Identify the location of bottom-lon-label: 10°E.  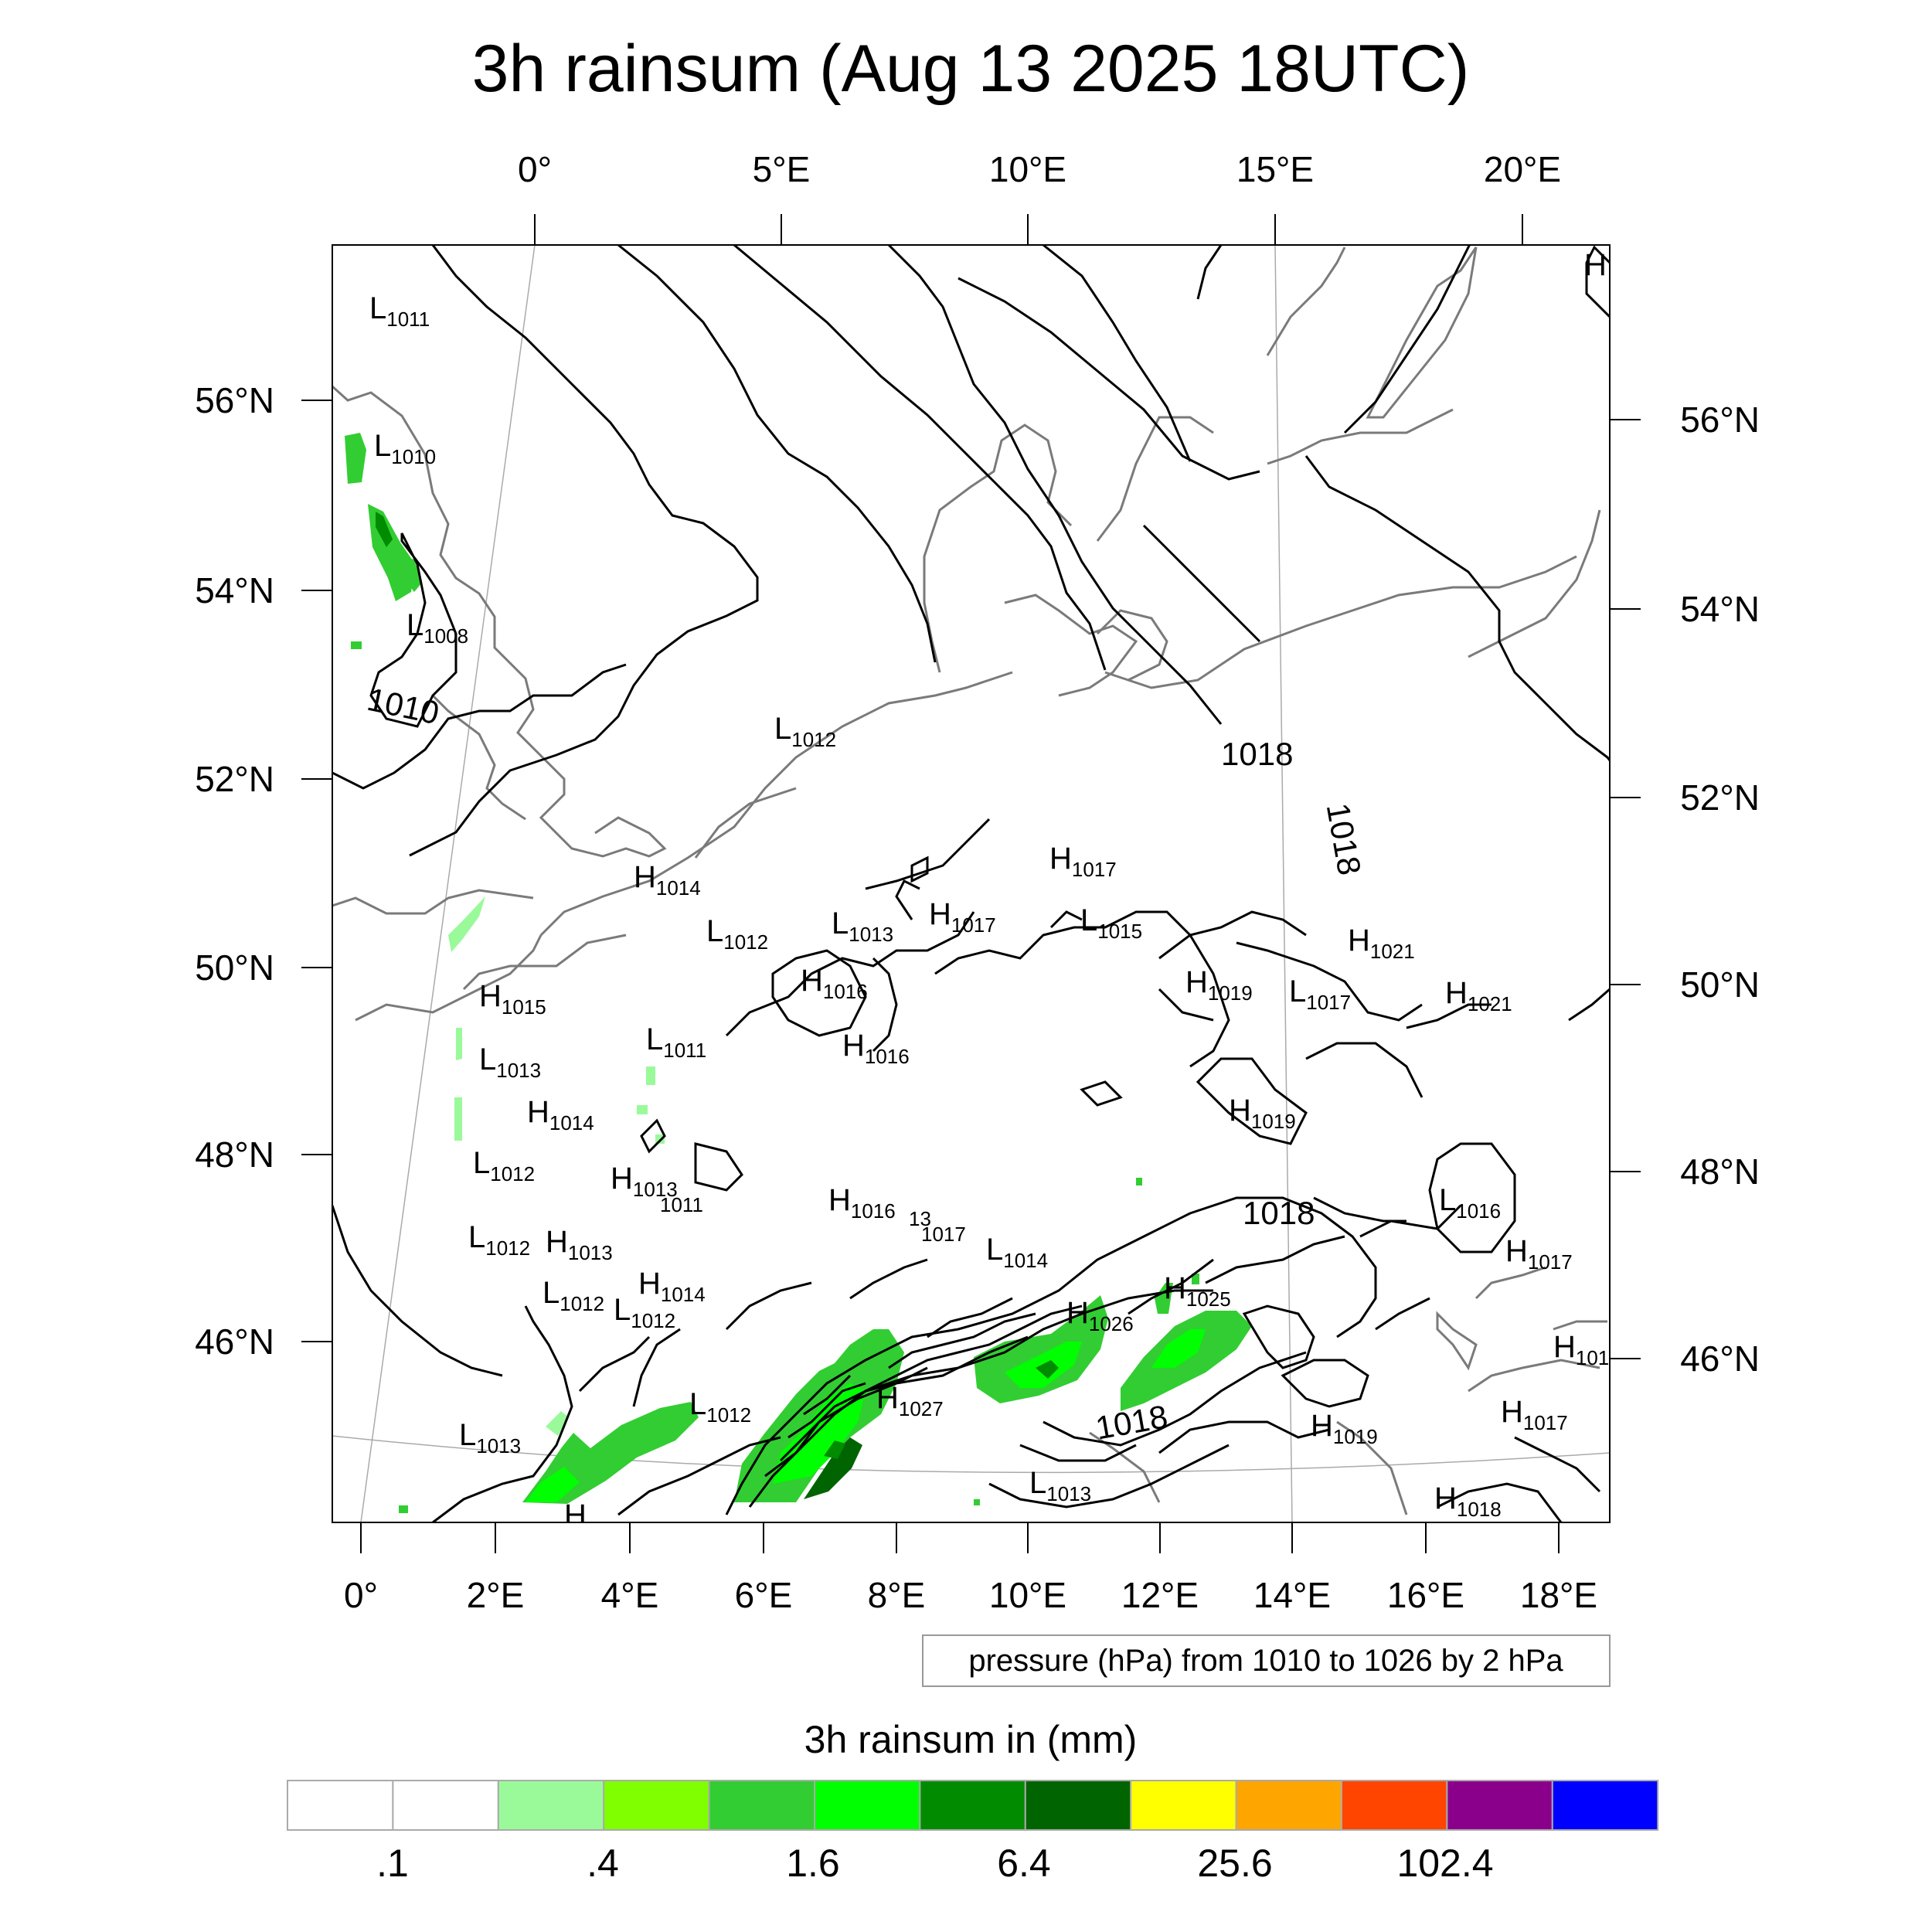
(1028, 1595).